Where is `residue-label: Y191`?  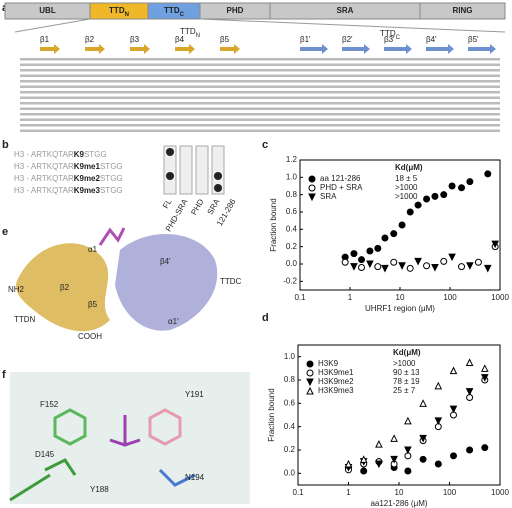
residue-label: Y191 is located at coordinates (194, 394).